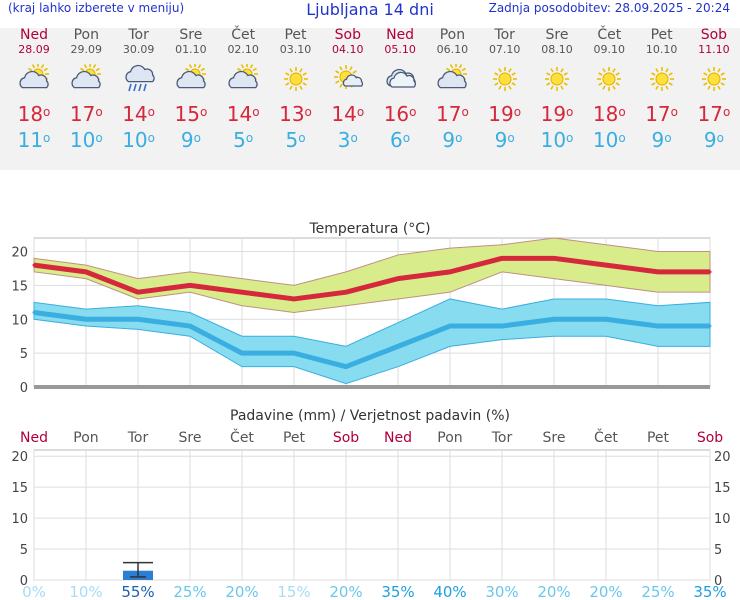 The width and height of the screenshot is (740, 600). I want to click on max-temperature: 17o, so click(662, 114).